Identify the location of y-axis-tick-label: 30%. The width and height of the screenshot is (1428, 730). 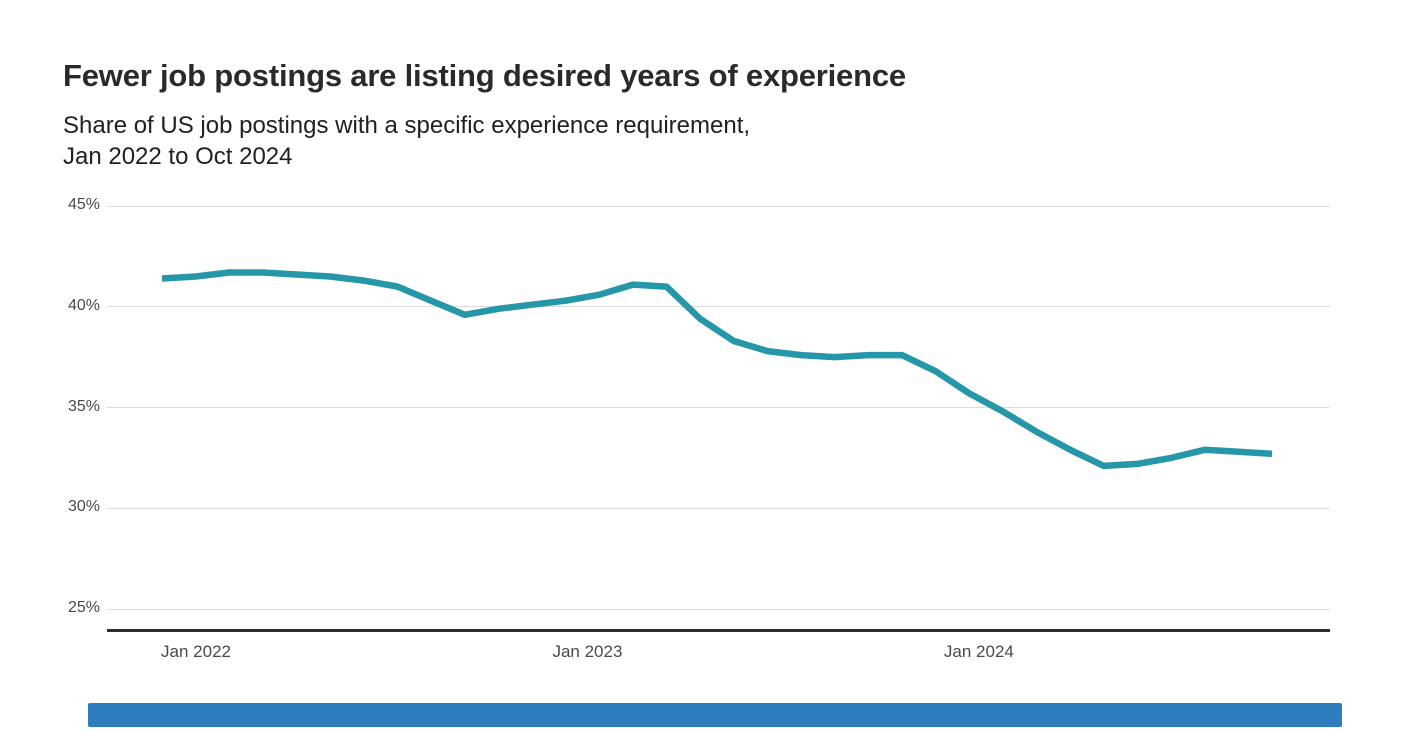
(83, 507).